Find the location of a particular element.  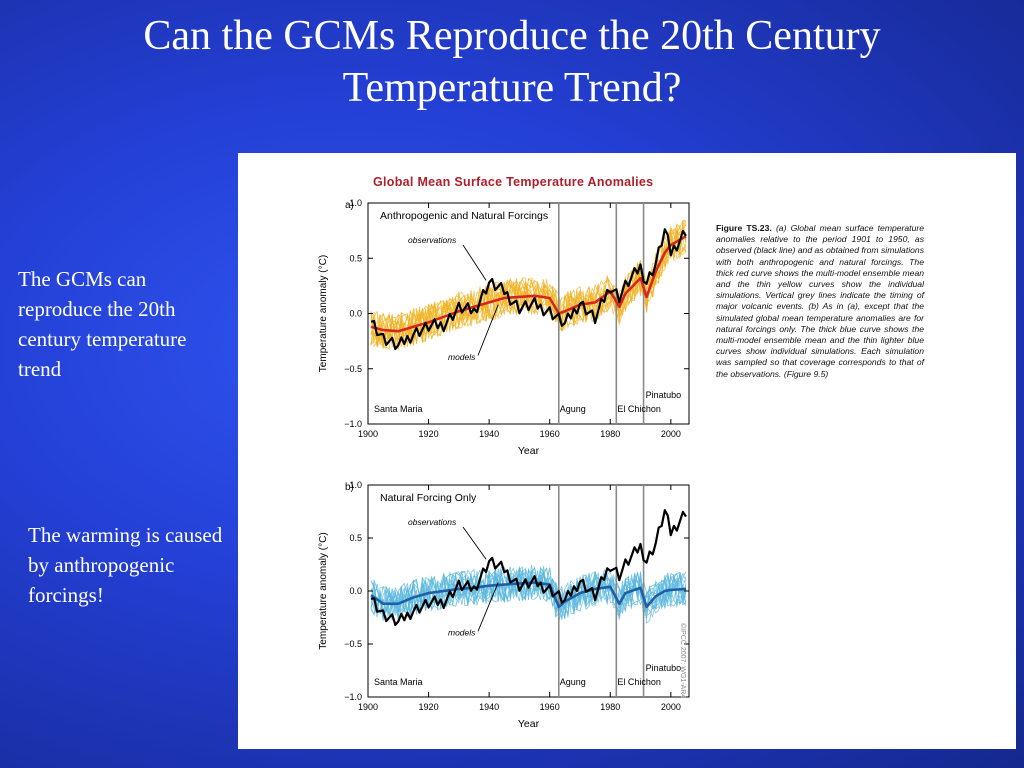

chart-a-panel-label: a) is located at coordinates (349, 205).